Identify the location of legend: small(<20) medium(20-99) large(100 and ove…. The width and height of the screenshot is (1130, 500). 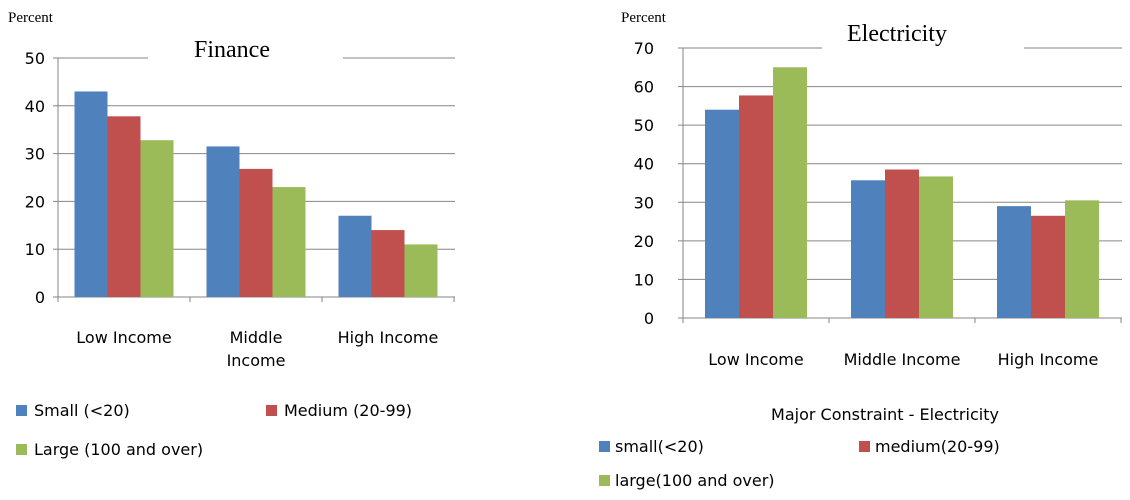
(799, 463).